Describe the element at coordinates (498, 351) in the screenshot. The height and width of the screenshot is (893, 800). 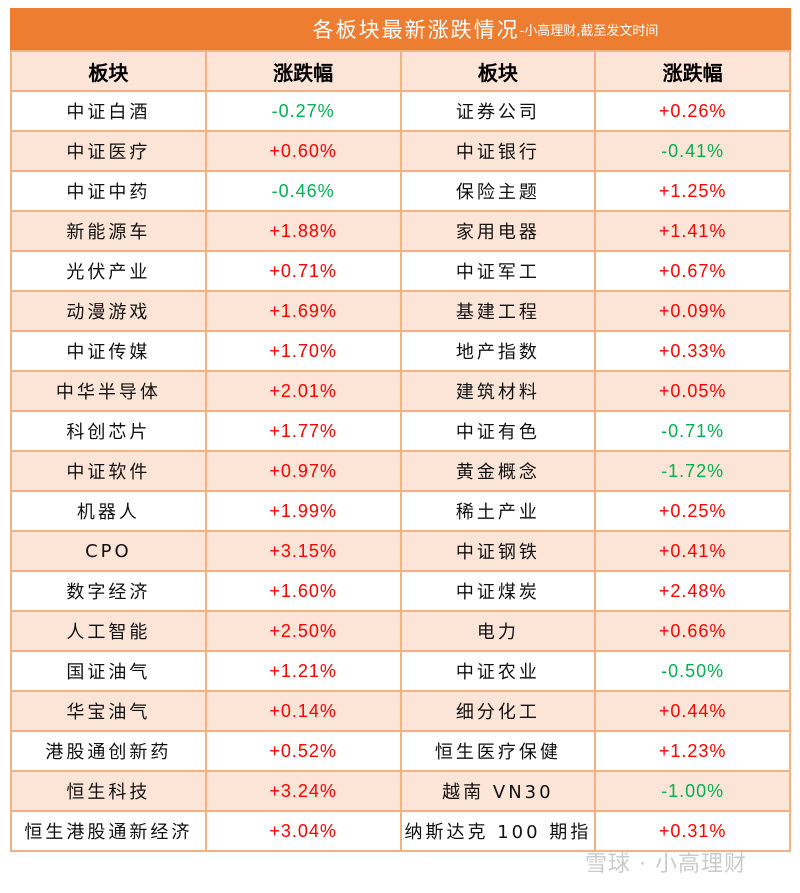
I see `sector-name-cell: 地产指数` at that location.